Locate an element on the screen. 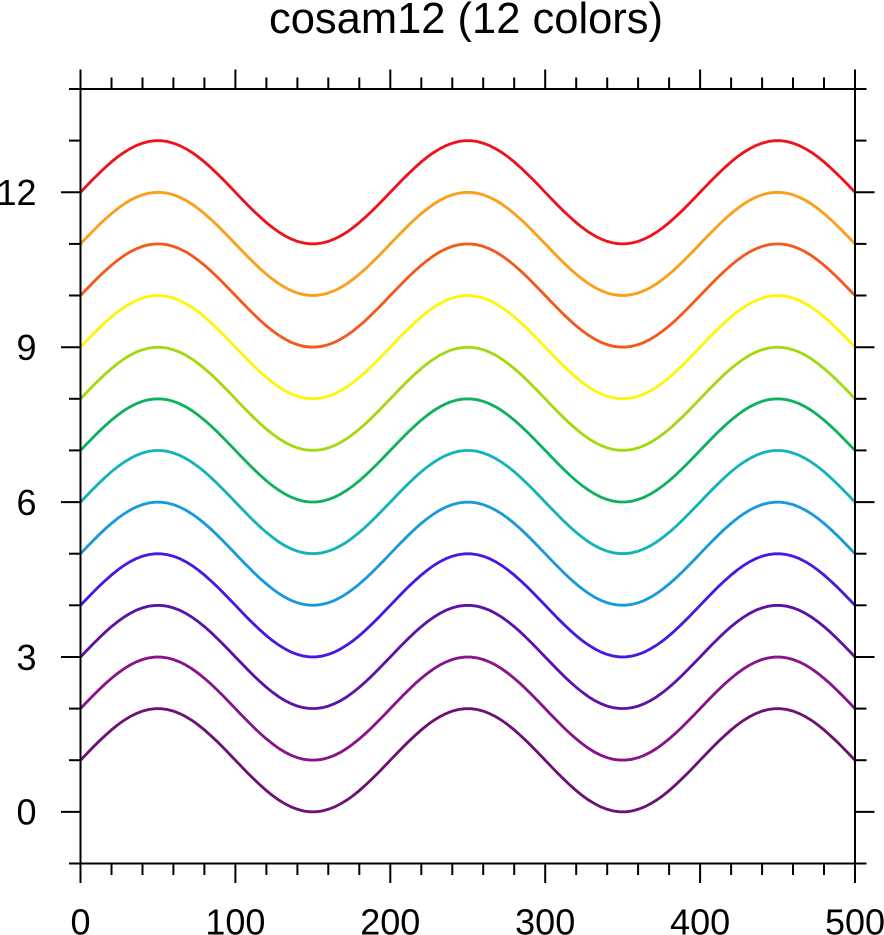 The height and width of the screenshot is (935, 884). svg-text: 12 is located at coordinates (18, 192).